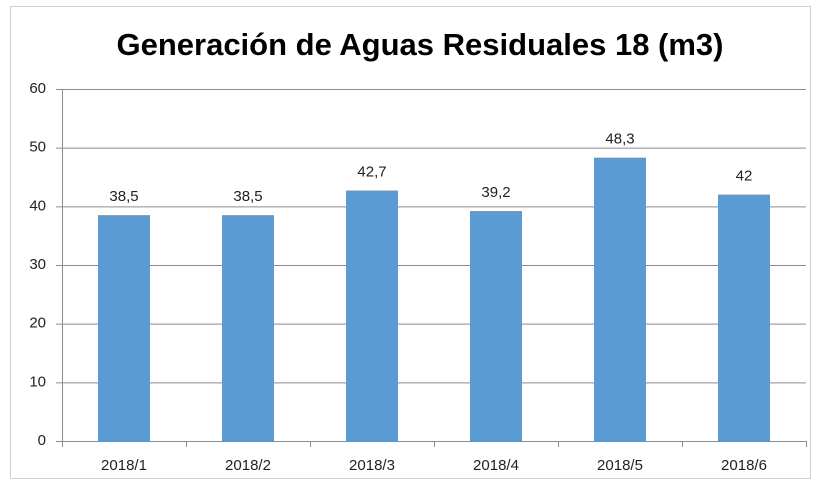 The height and width of the screenshot is (481, 817). I want to click on x-tick-label: 2018/3, so click(372, 465).